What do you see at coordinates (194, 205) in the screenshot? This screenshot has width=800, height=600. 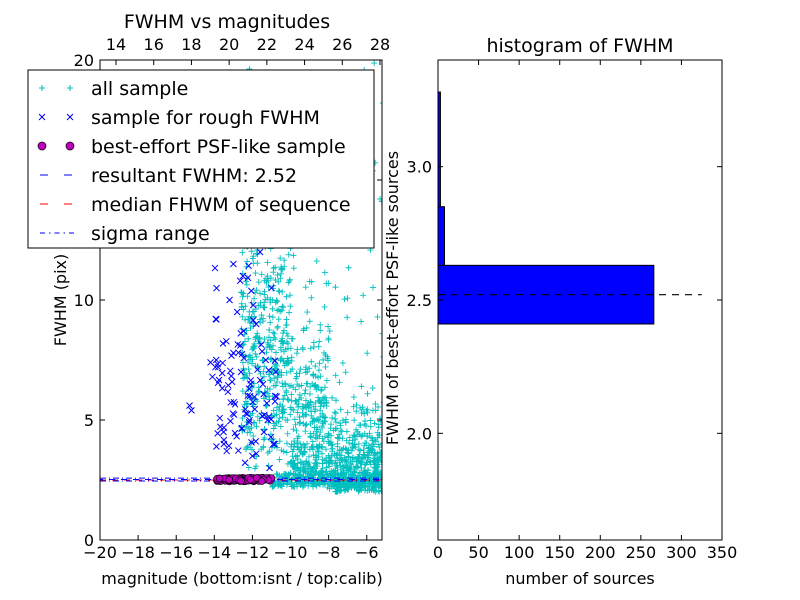 I see `legend-item: median FHWM of sequence` at bounding box center [194, 205].